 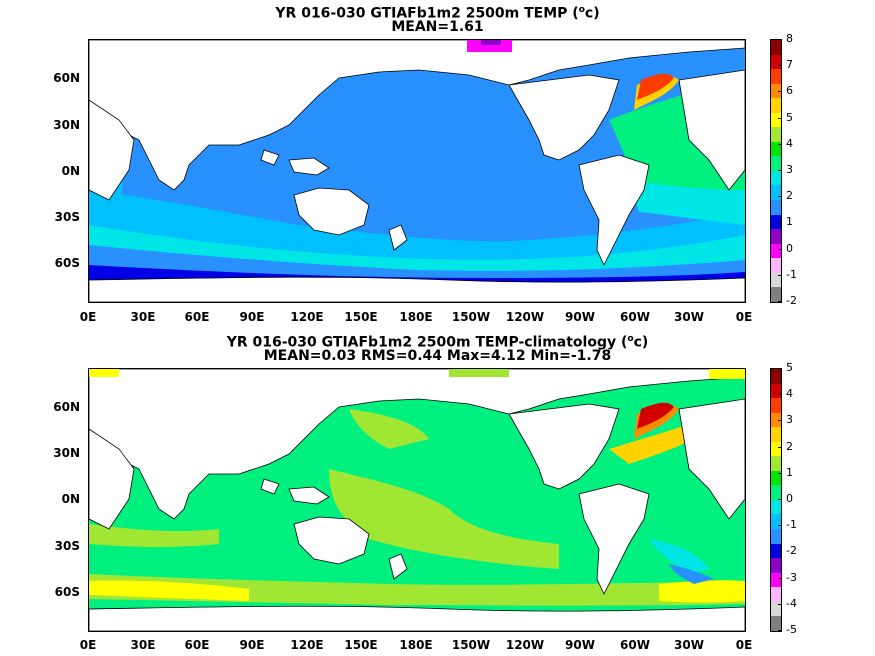 What do you see at coordinates (791, 629) in the screenshot?
I see `colorbar-label: -5` at bounding box center [791, 629].